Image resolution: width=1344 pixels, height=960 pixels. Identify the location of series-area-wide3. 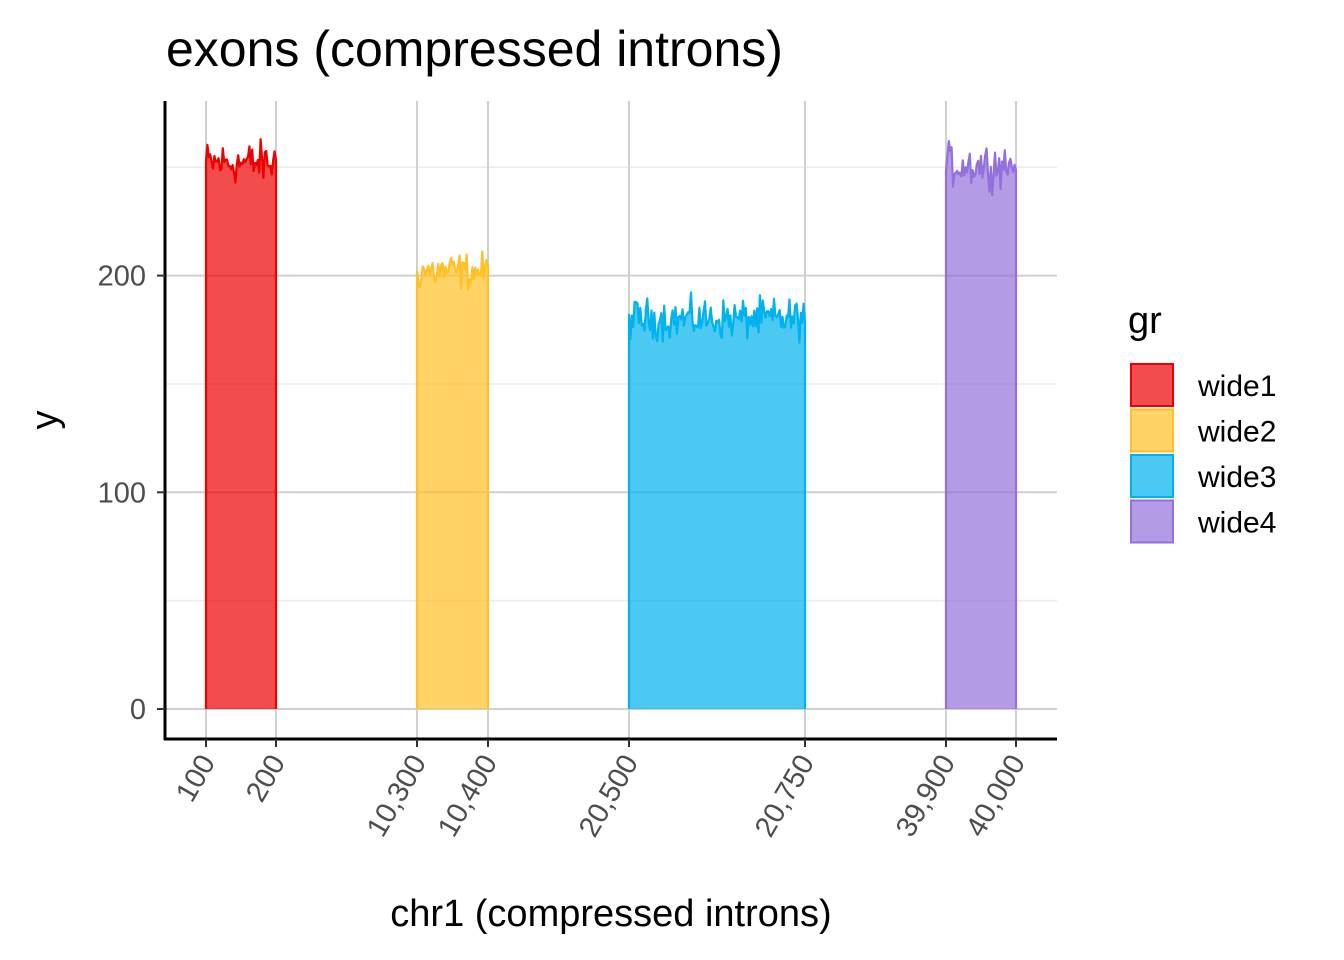
(717, 501).